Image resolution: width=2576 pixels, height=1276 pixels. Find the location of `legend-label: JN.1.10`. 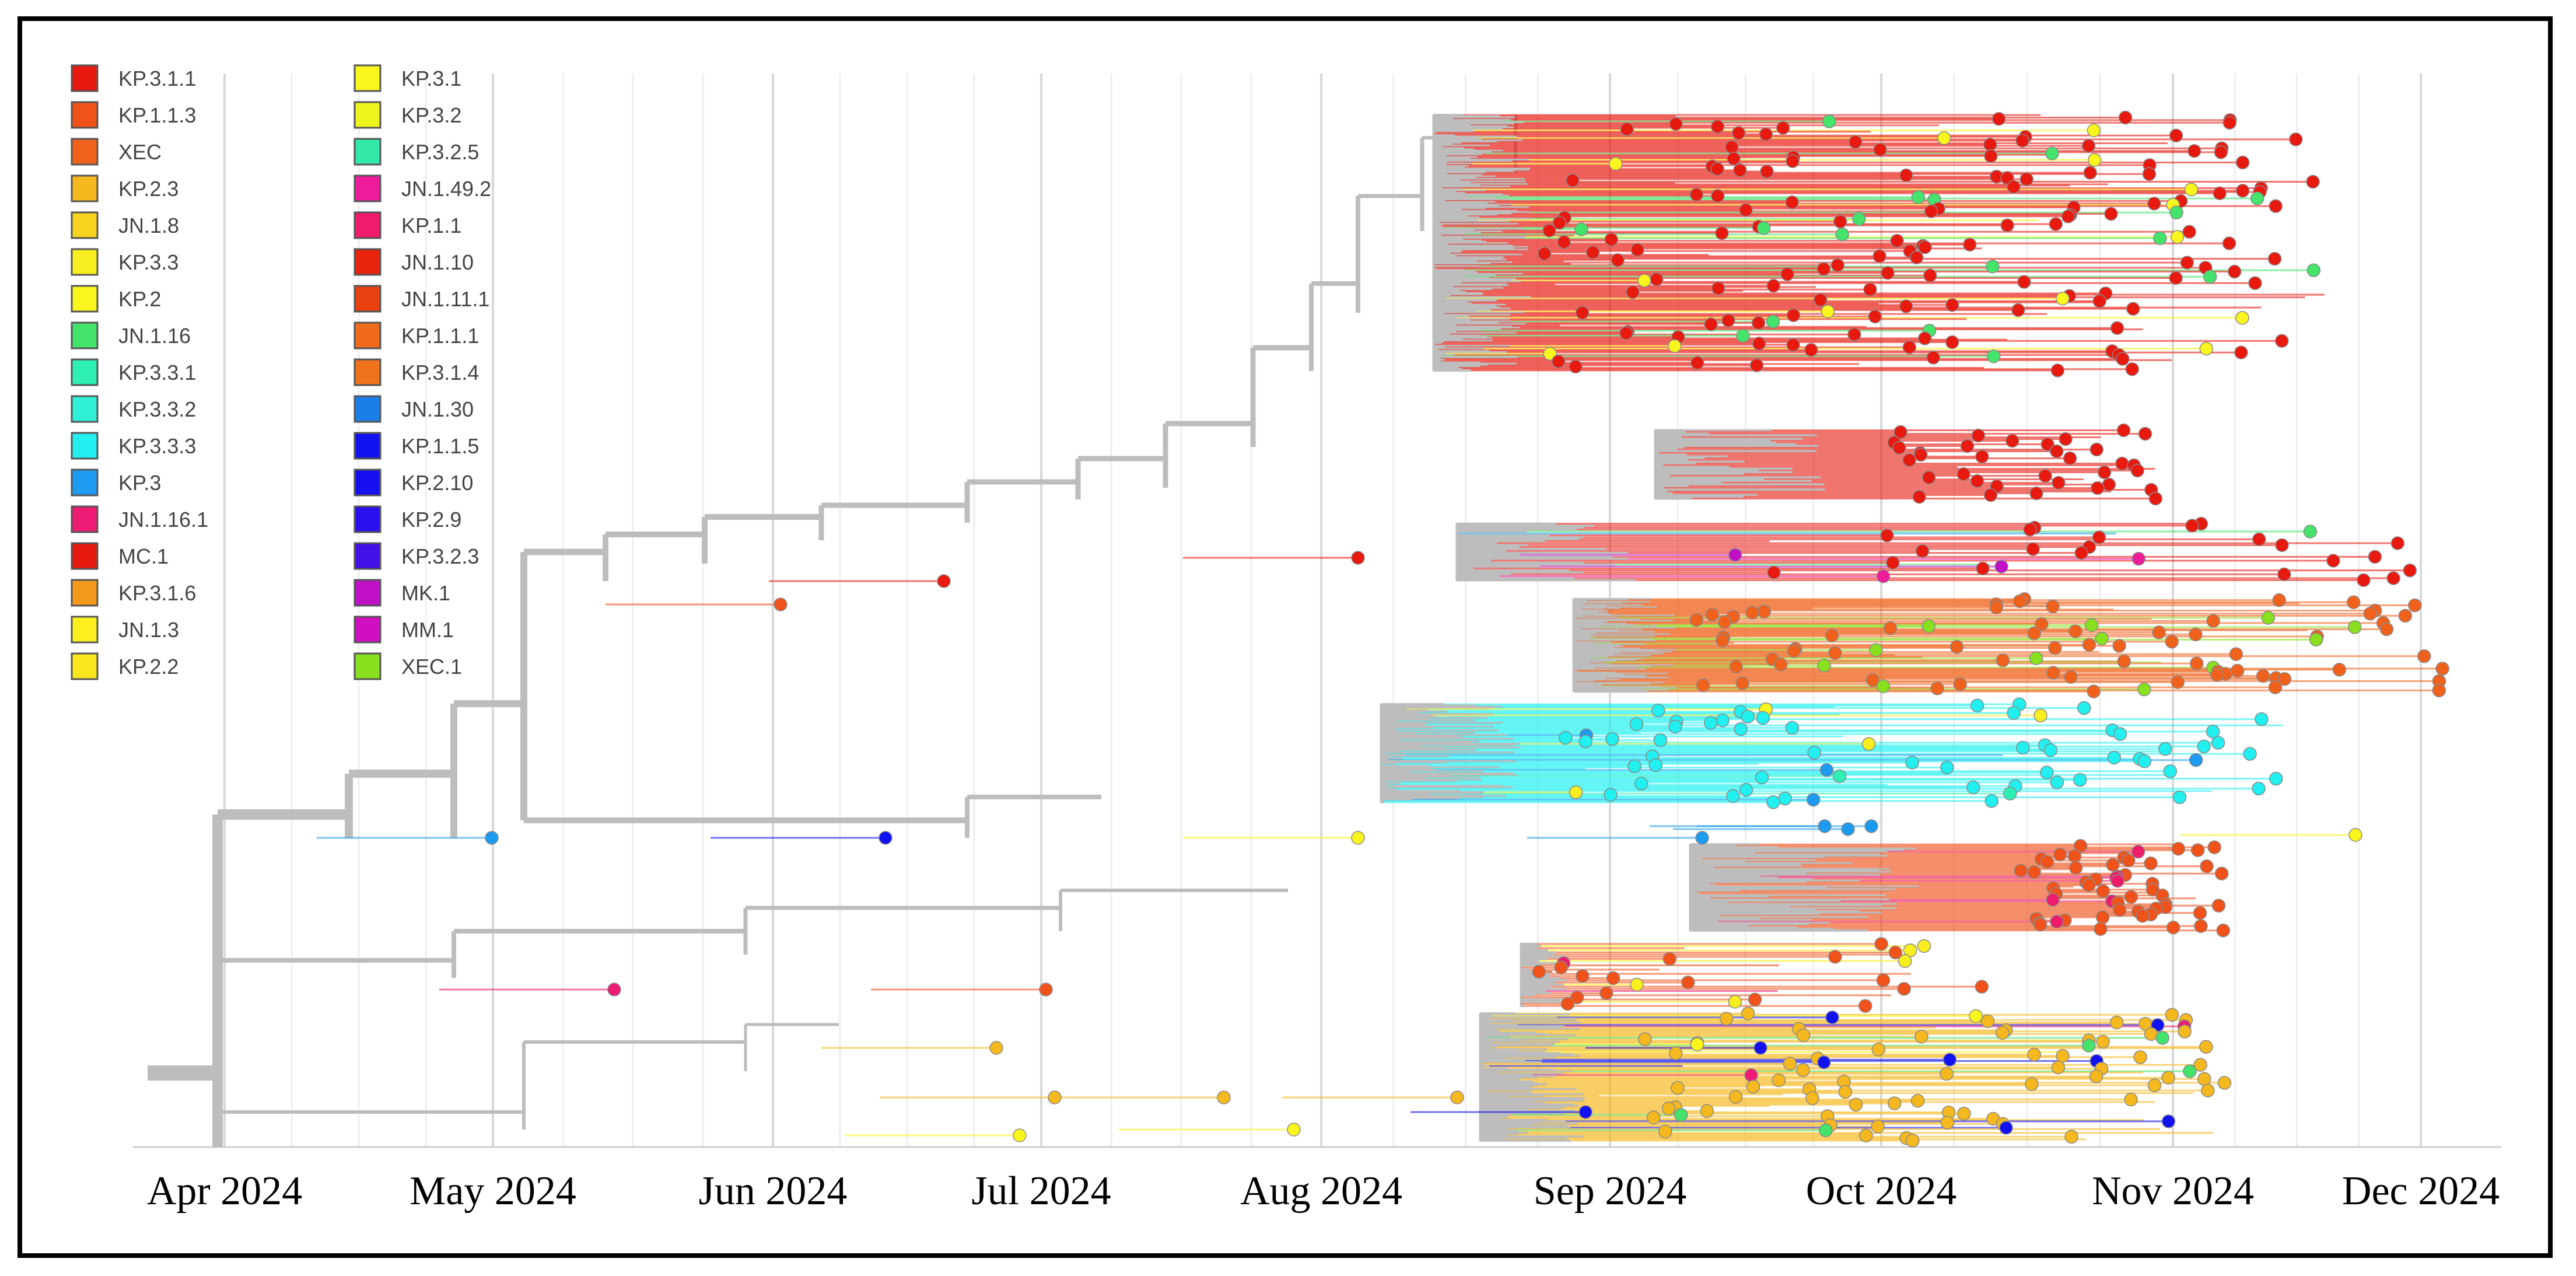

legend-label: JN.1.10 is located at coordinates (437, 262).